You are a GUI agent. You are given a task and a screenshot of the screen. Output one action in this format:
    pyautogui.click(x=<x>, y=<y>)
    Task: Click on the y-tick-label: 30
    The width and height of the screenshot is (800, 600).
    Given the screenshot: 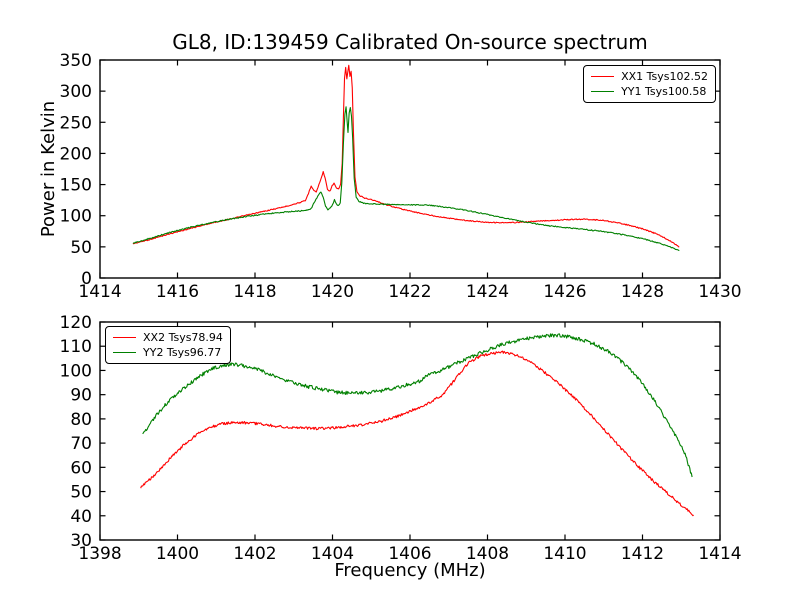 What is the action you would take?
    pyautogui.click(x=81, y=541)
    